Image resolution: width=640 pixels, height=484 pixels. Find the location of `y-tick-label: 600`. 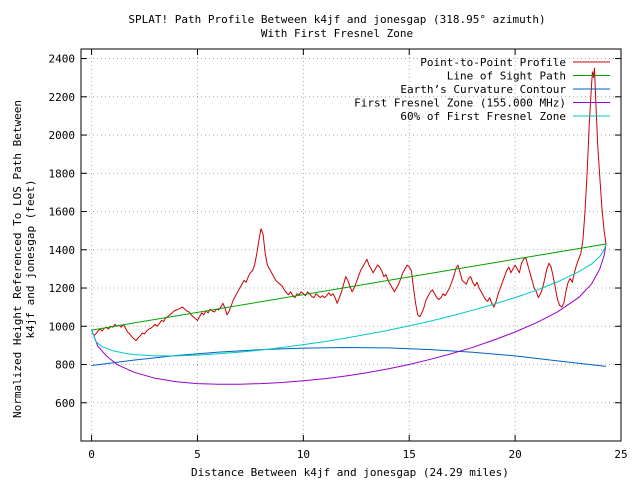

y-tick-label: 600 is located at coordinates (65, 403).